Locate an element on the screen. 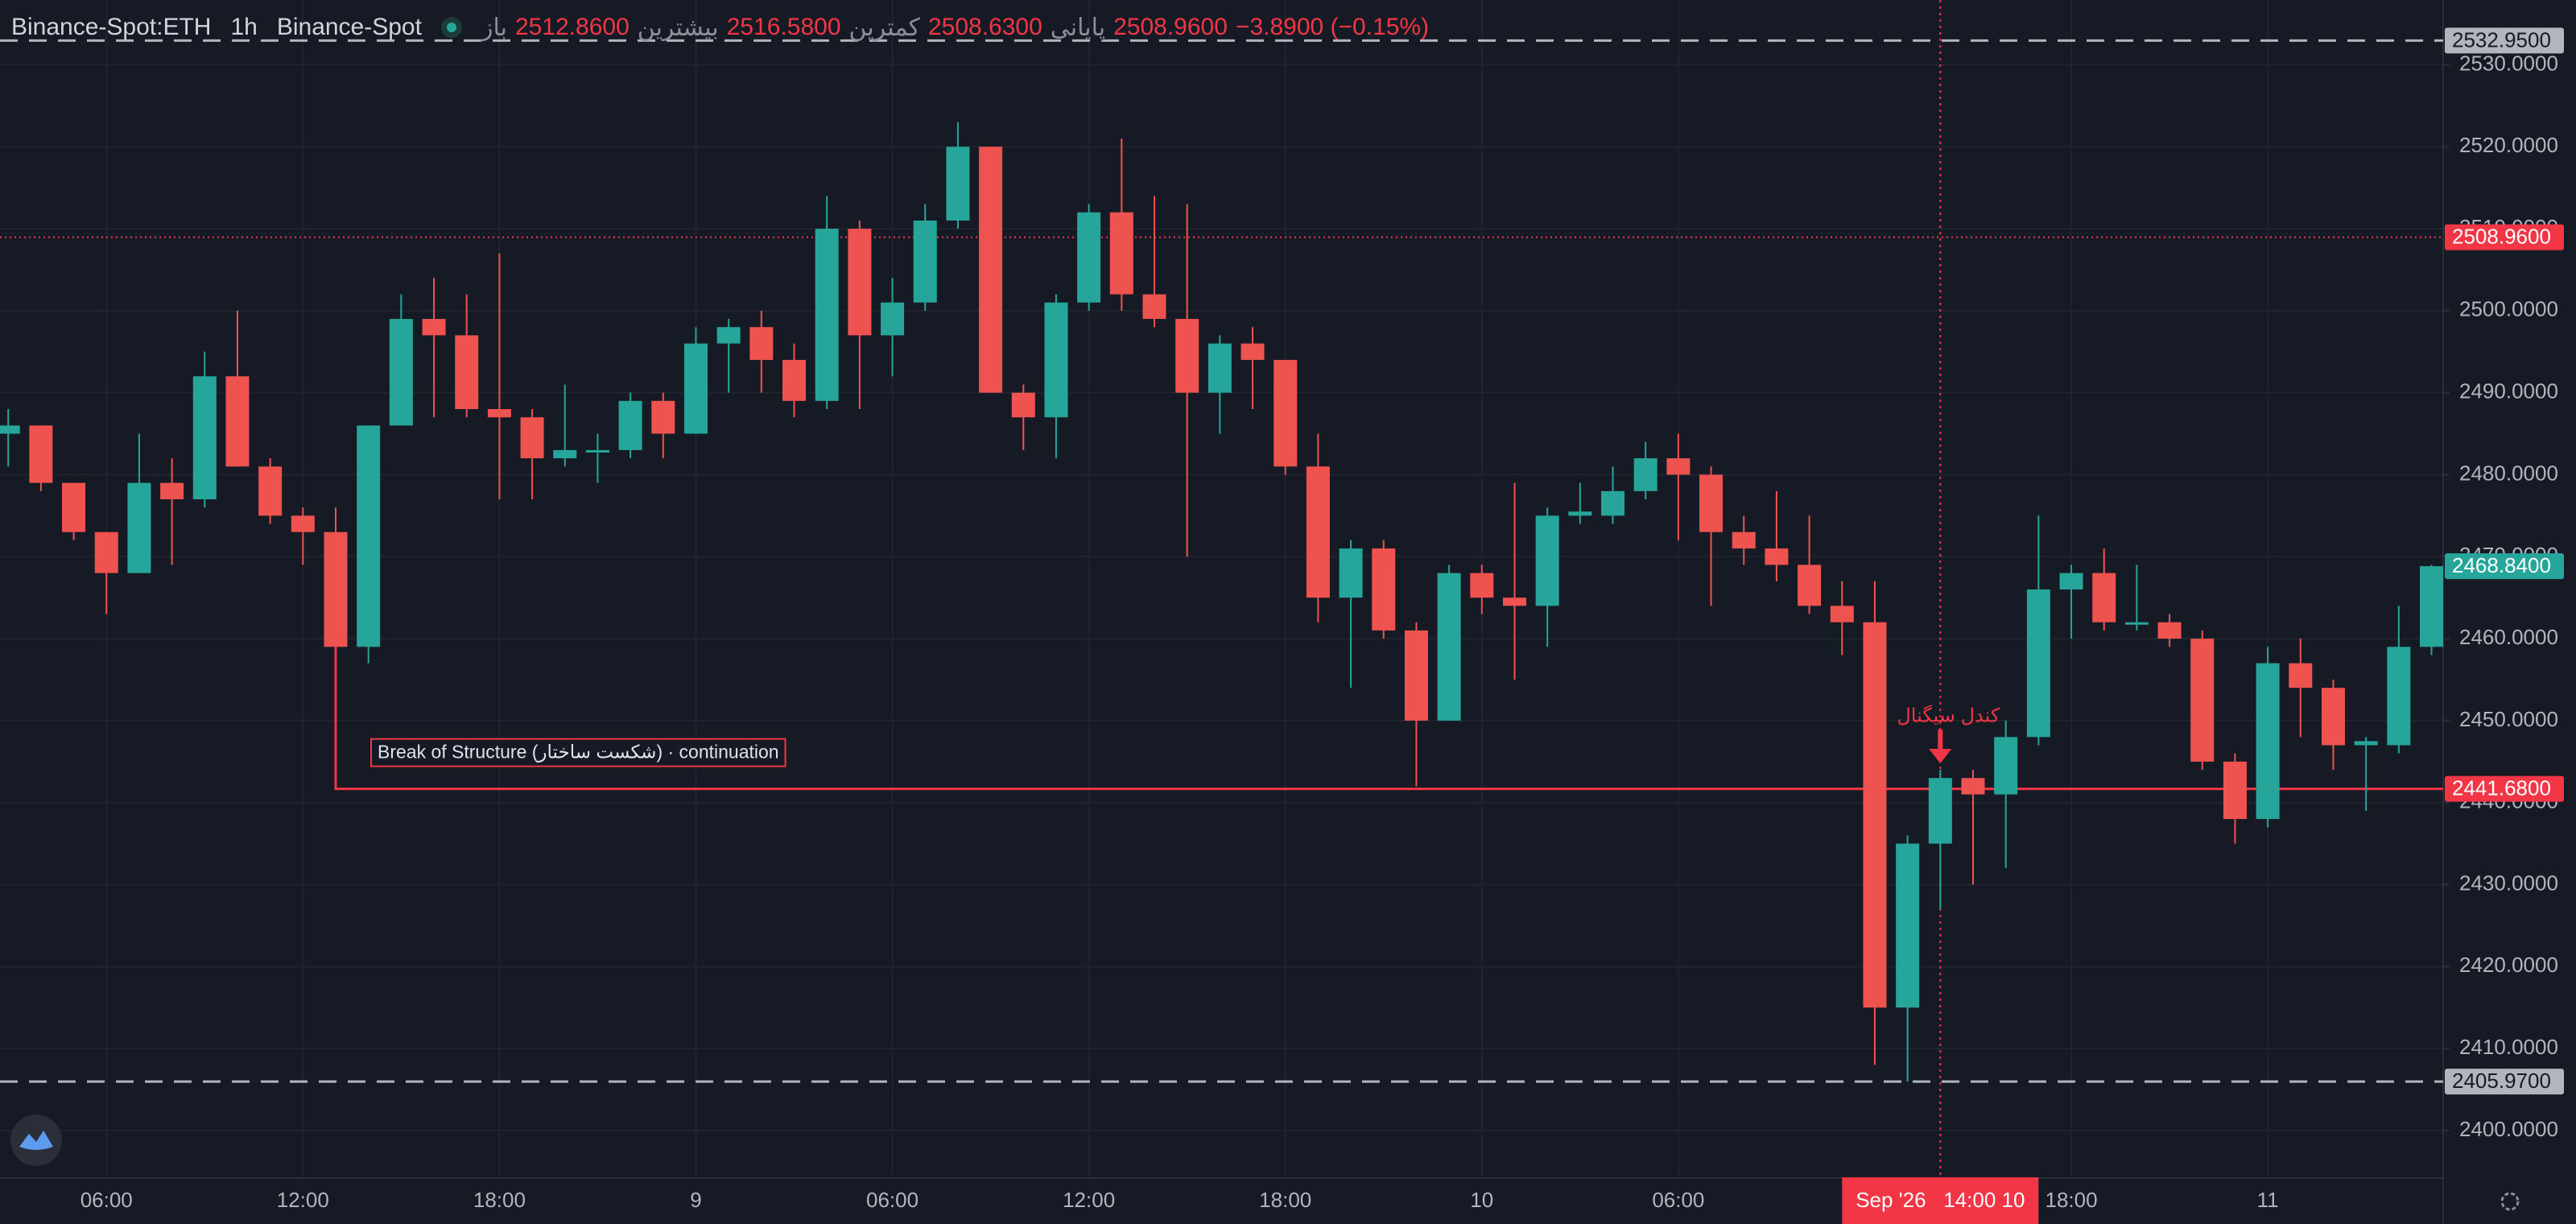 This screenshot has width=2576, height=1224. x-tick-label: 10 is located at coordinates (1481, 1200).